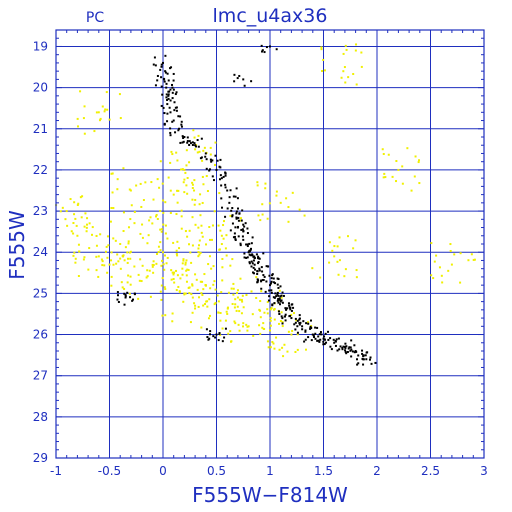 The image size is (512, 512). Describe the element at coordinates (40, 46) in the screenshot. I see `y-tick-label: 19` at that location.